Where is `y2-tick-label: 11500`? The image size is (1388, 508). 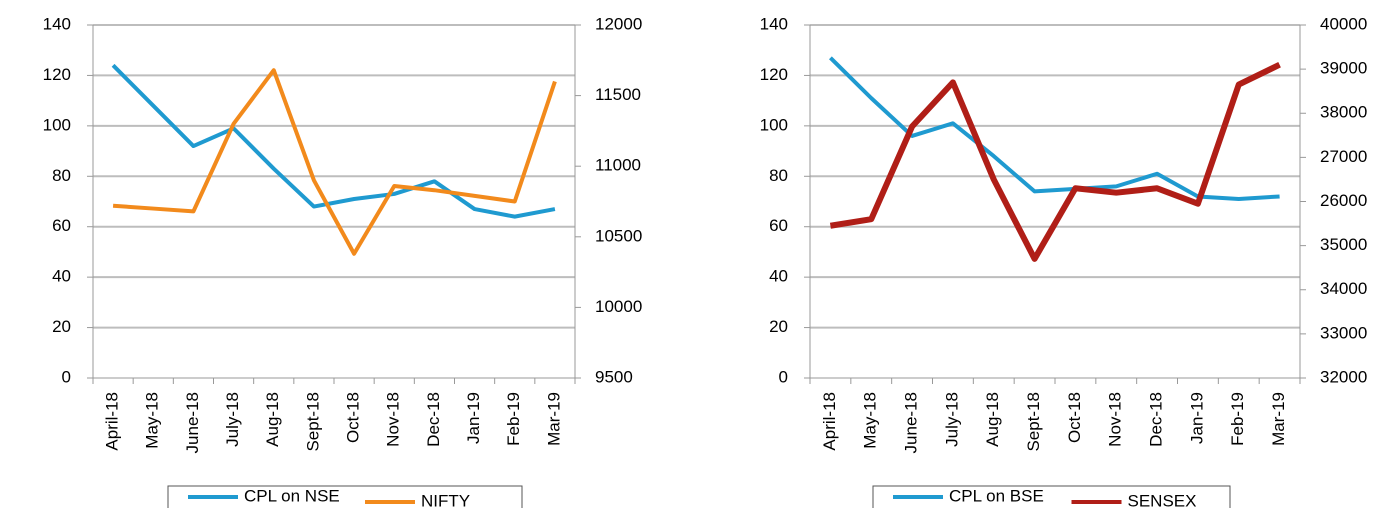 y2-tick-label: 11500 is located at coordinates (618, 94).